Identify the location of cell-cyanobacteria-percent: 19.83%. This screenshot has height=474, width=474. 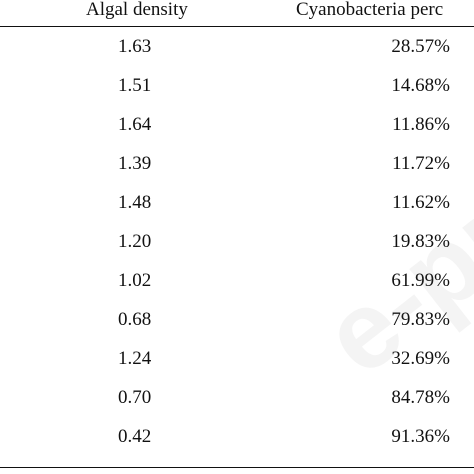
(420, 241).